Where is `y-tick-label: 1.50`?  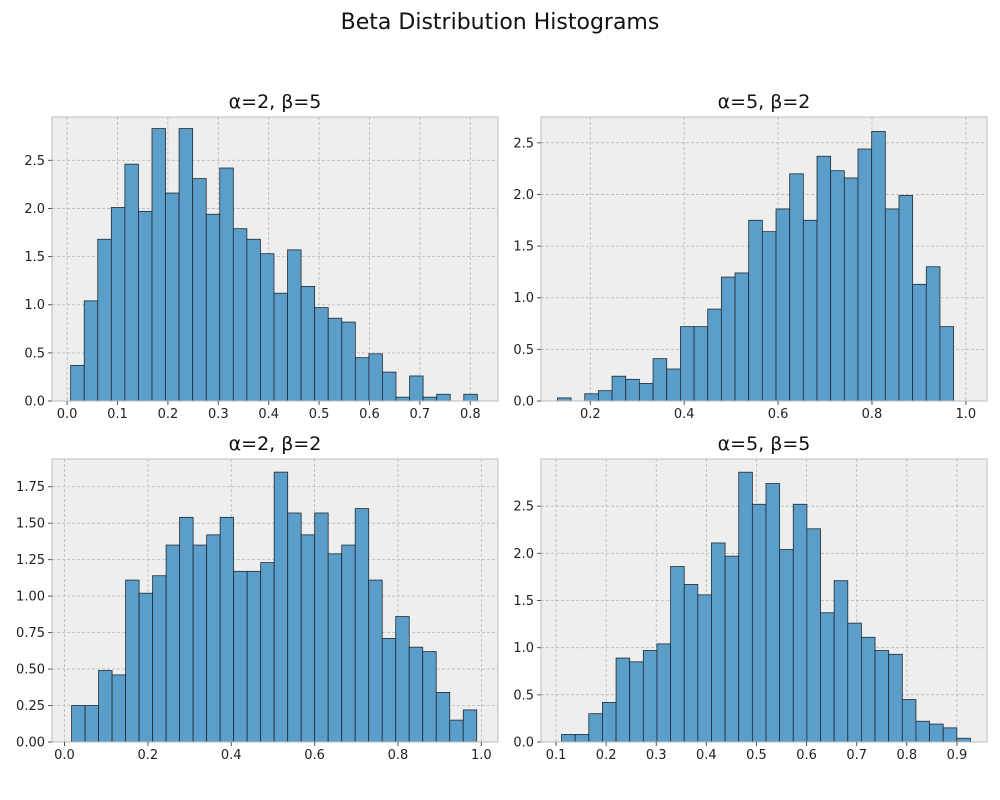 y-tick-label: 1.50 is located at coordinates (30, 524).